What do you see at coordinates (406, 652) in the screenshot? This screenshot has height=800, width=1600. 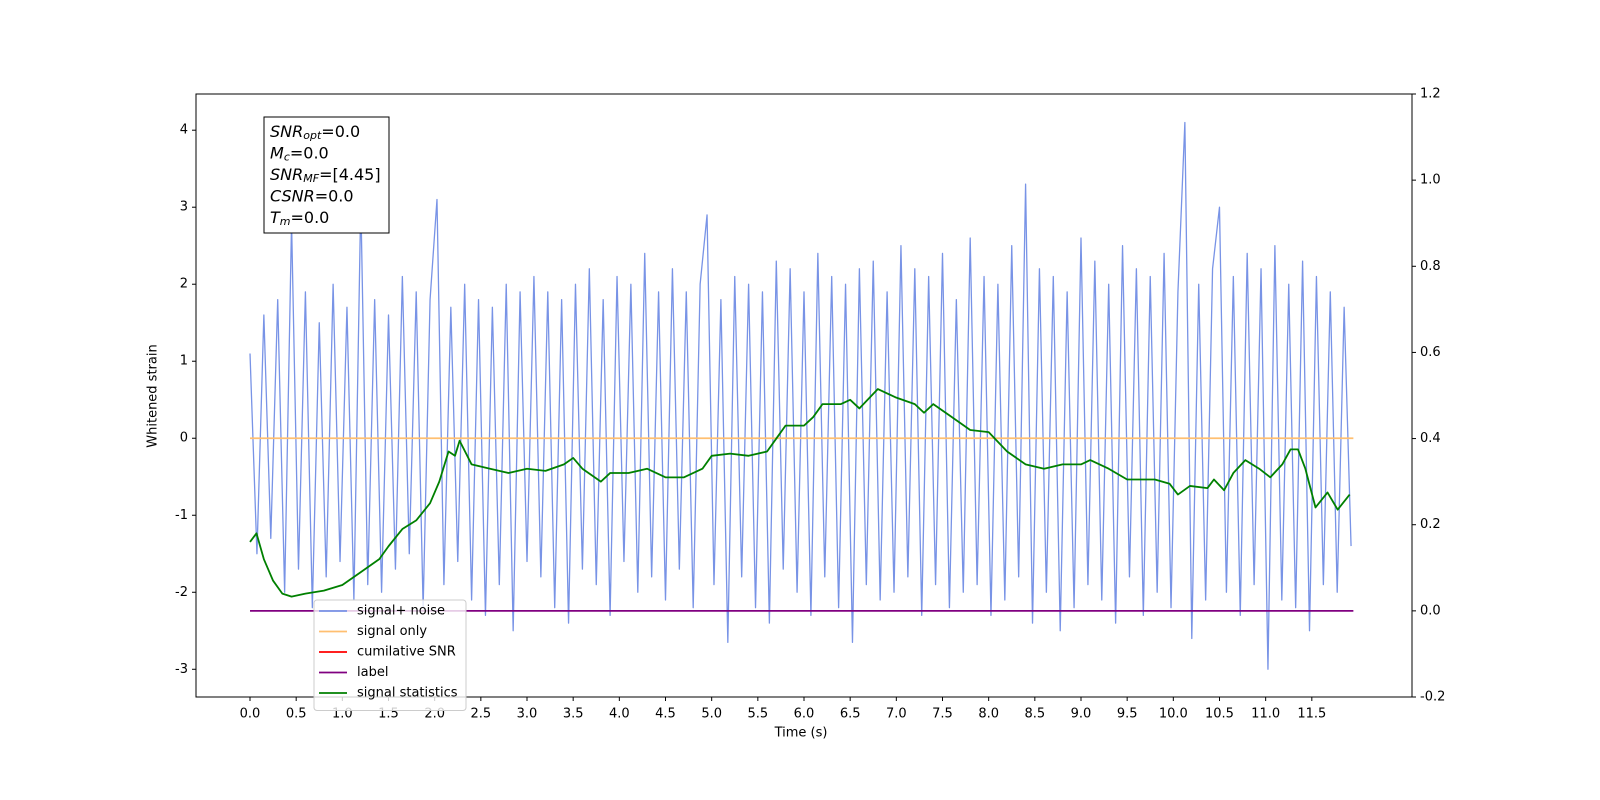 I see `legend-label: cumilative SNR` at bounding box center [406, 652].